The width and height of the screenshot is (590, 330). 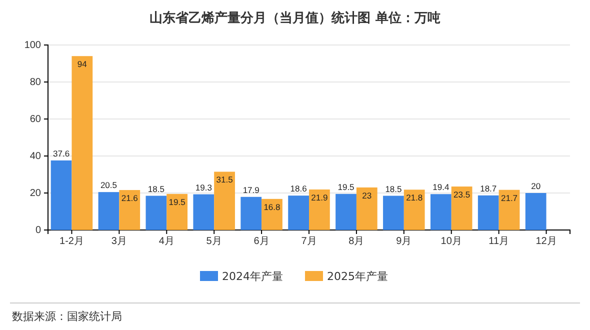 What do you see at coordinates (203, 187) in the screenshot?
I see `data-label: 19.3` at bounding box center [203, 187].